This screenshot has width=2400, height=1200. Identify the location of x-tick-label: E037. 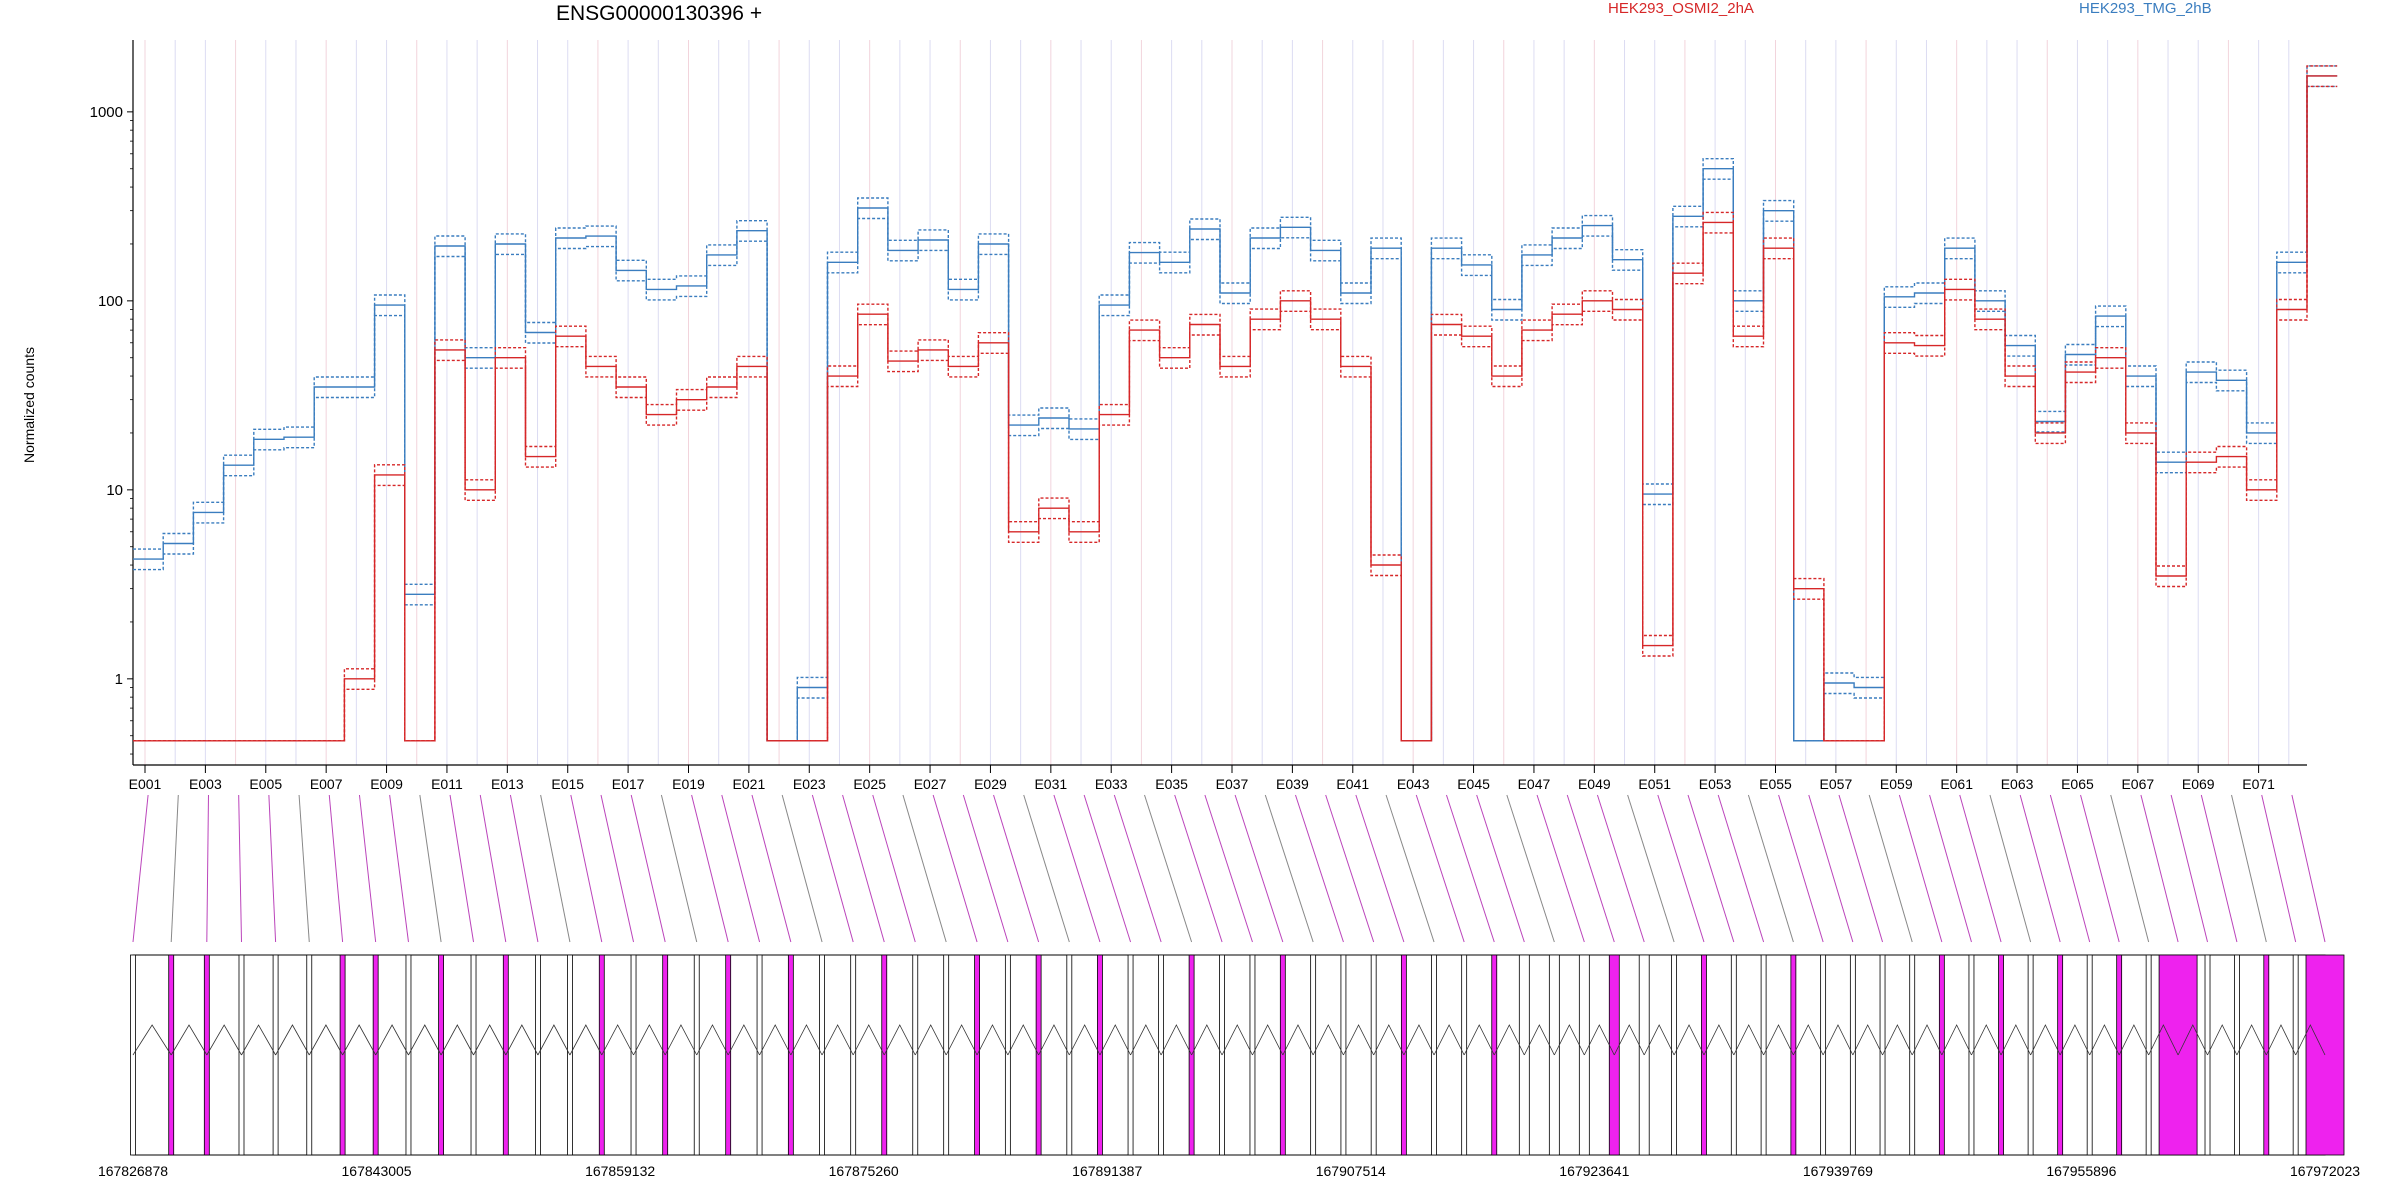
(1232, 784).